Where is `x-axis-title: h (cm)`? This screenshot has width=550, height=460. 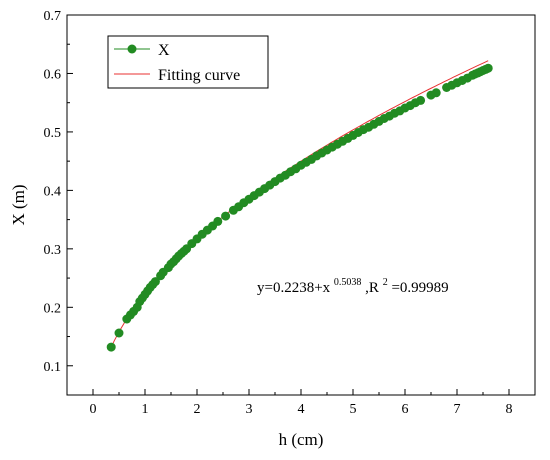
x-axis-title: h (cm) is located at coordinates (301, 439).